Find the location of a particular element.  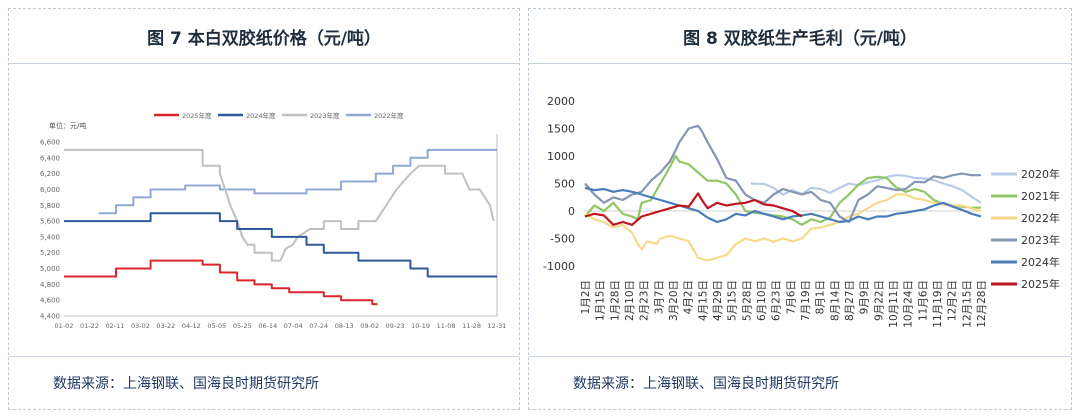

y-tick-label: 5,600 is located at coordinates (50, 222).